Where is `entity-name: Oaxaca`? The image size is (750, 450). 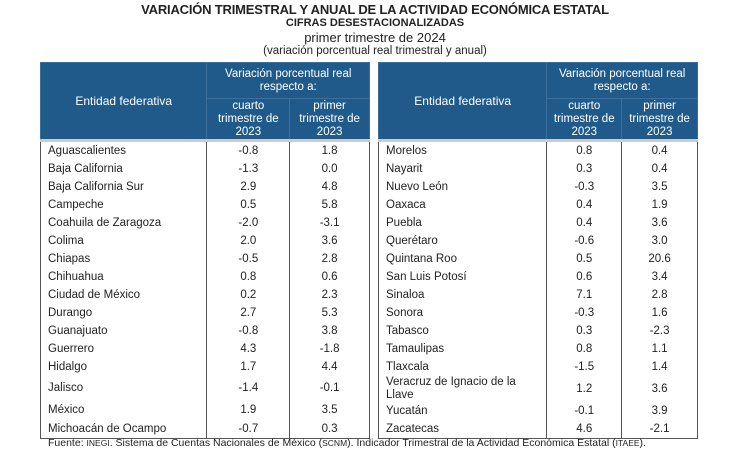
entity-name: Oaxaca is located at coordinates (462, 205).